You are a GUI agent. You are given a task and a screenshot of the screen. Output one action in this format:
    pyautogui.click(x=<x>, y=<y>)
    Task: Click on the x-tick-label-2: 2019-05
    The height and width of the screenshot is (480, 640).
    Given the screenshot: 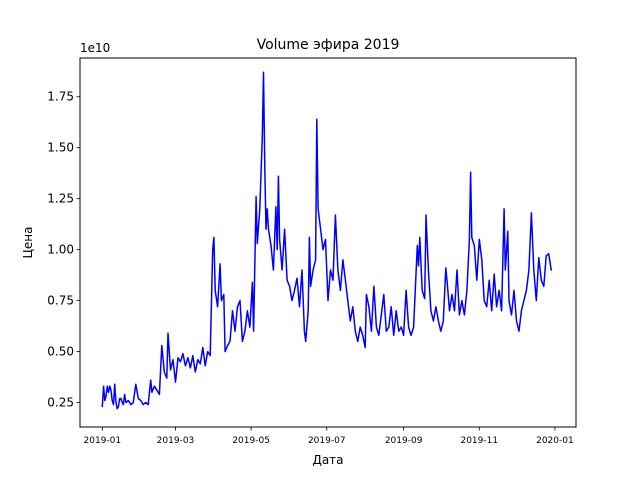 What is the action you would take?
    pyautogui.click(x=251, y=441)
    